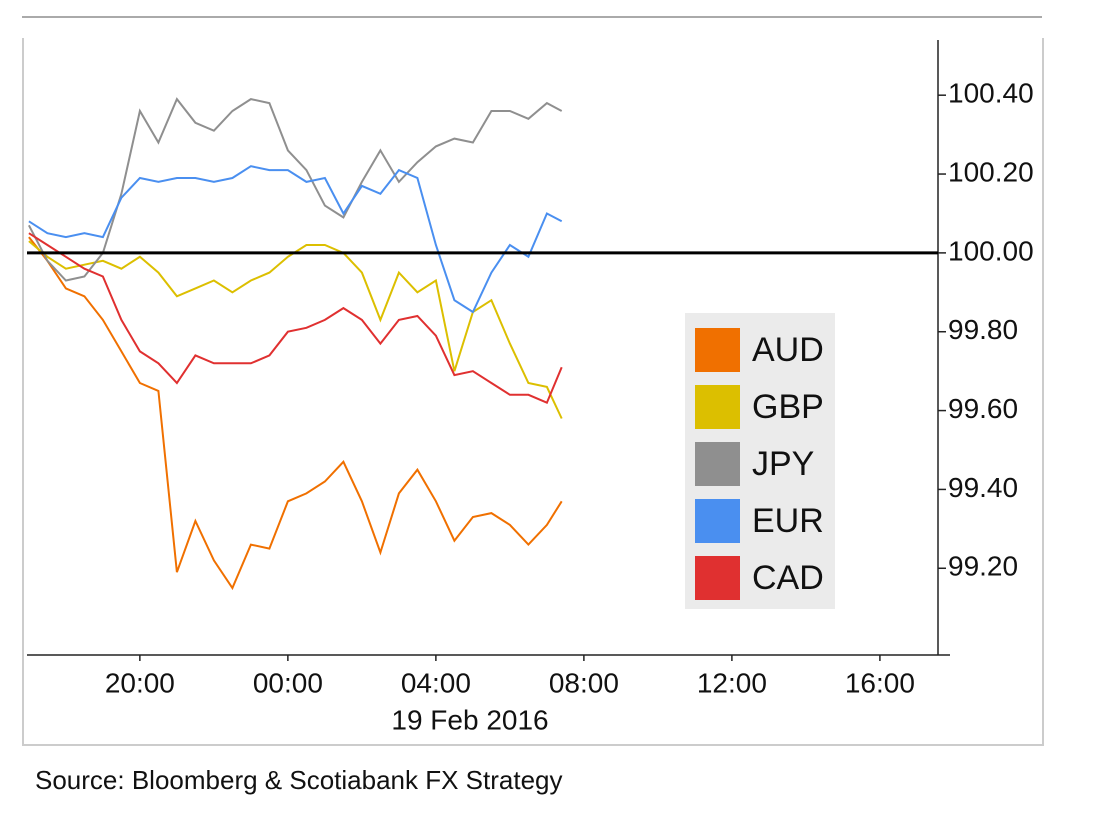  What do you see at coordinates (288, 682) in the screenshot?
I see `x-tick-label: 00:00` at bounding box center [288, 682].